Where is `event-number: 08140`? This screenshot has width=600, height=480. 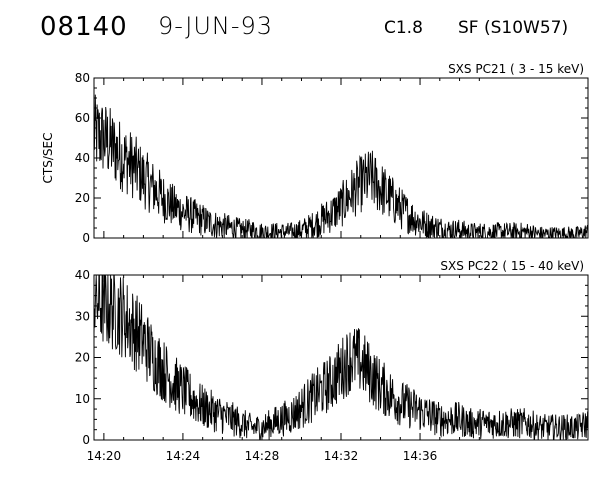 event-number: 08140 is located at coordinates (84, 27).